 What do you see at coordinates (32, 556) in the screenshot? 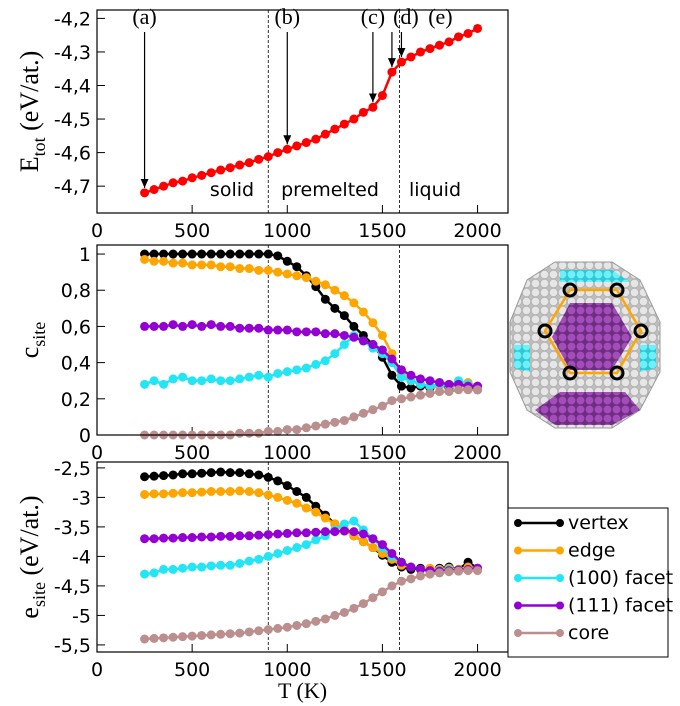
I see `y-axis-label: esite (eV/at.)` at bounding box center [32, 556].